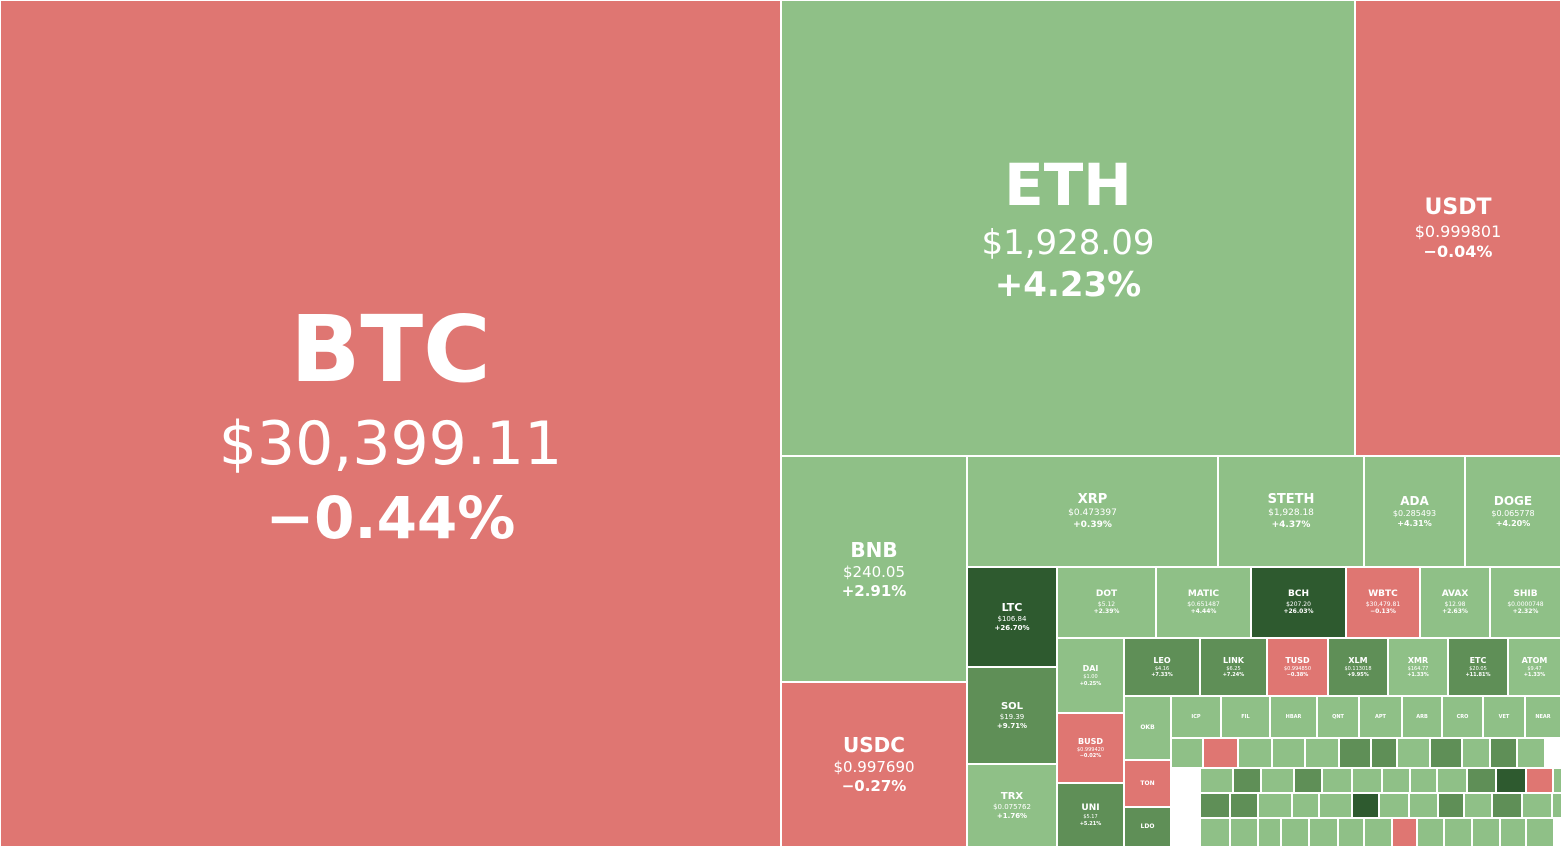 The image size is (1561, 847). What do you see at coordinates (1106, 602) in the screenshot?
I see `tile-dot: DOT $5.12 +2.39%` at bounding box center [1106, 602].